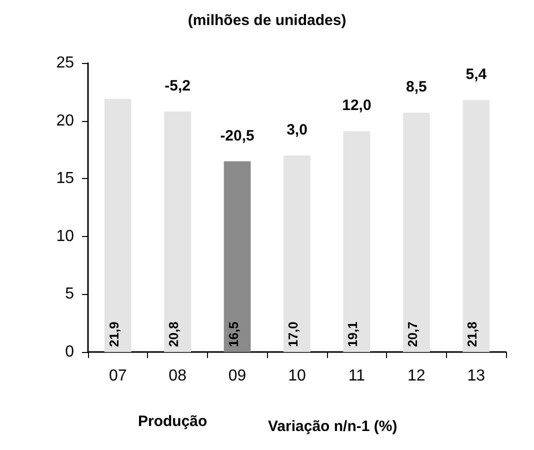 This screenshot has height=450, width=534. I want to click on data-label: 16,5, so click(233, 334).